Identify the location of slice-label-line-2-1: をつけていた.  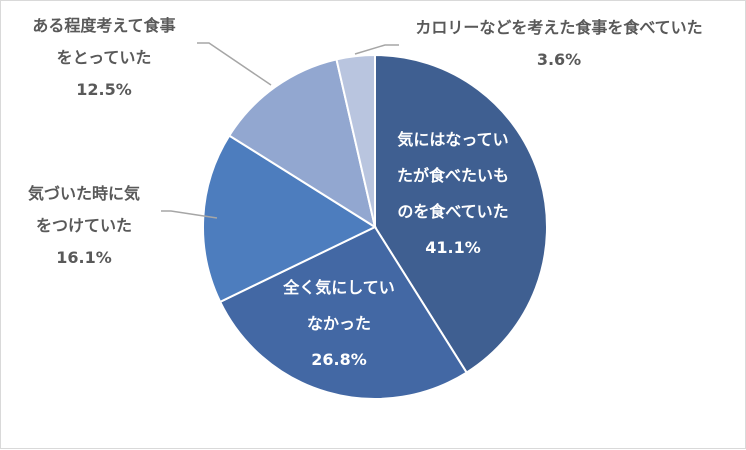
(84, 225).